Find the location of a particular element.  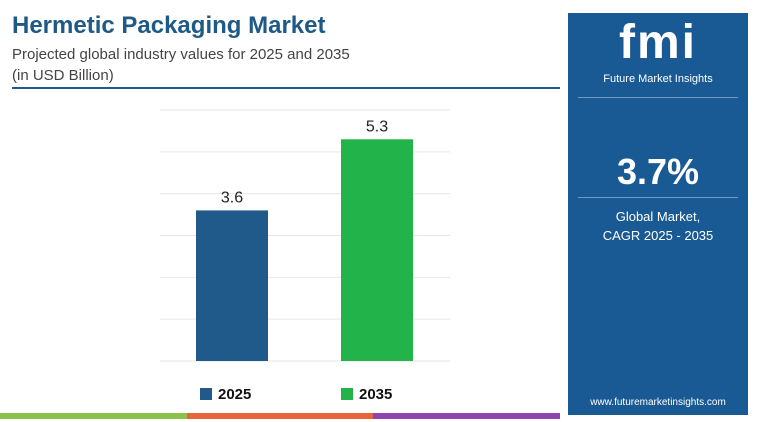

data-label-2025: 3.6 is located at coordinates (232, 197).